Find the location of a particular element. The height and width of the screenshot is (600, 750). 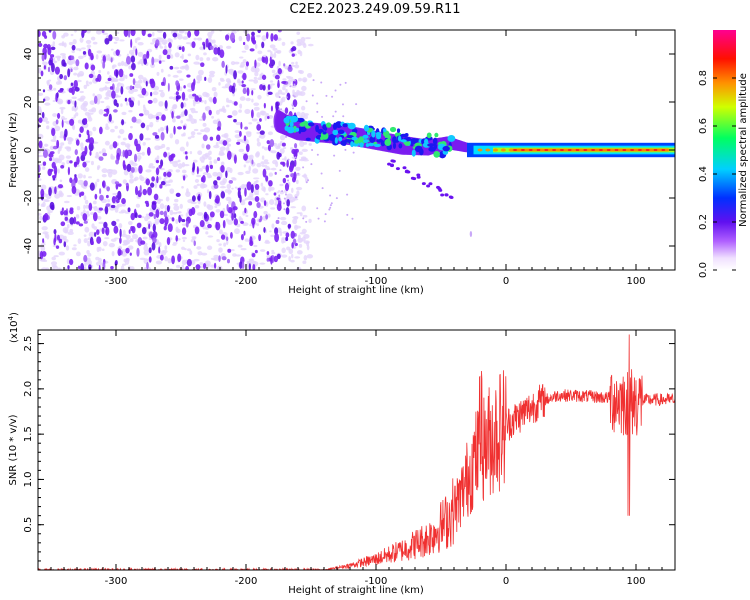

y-tick-label: 40 is located at coordinates (28, 54).